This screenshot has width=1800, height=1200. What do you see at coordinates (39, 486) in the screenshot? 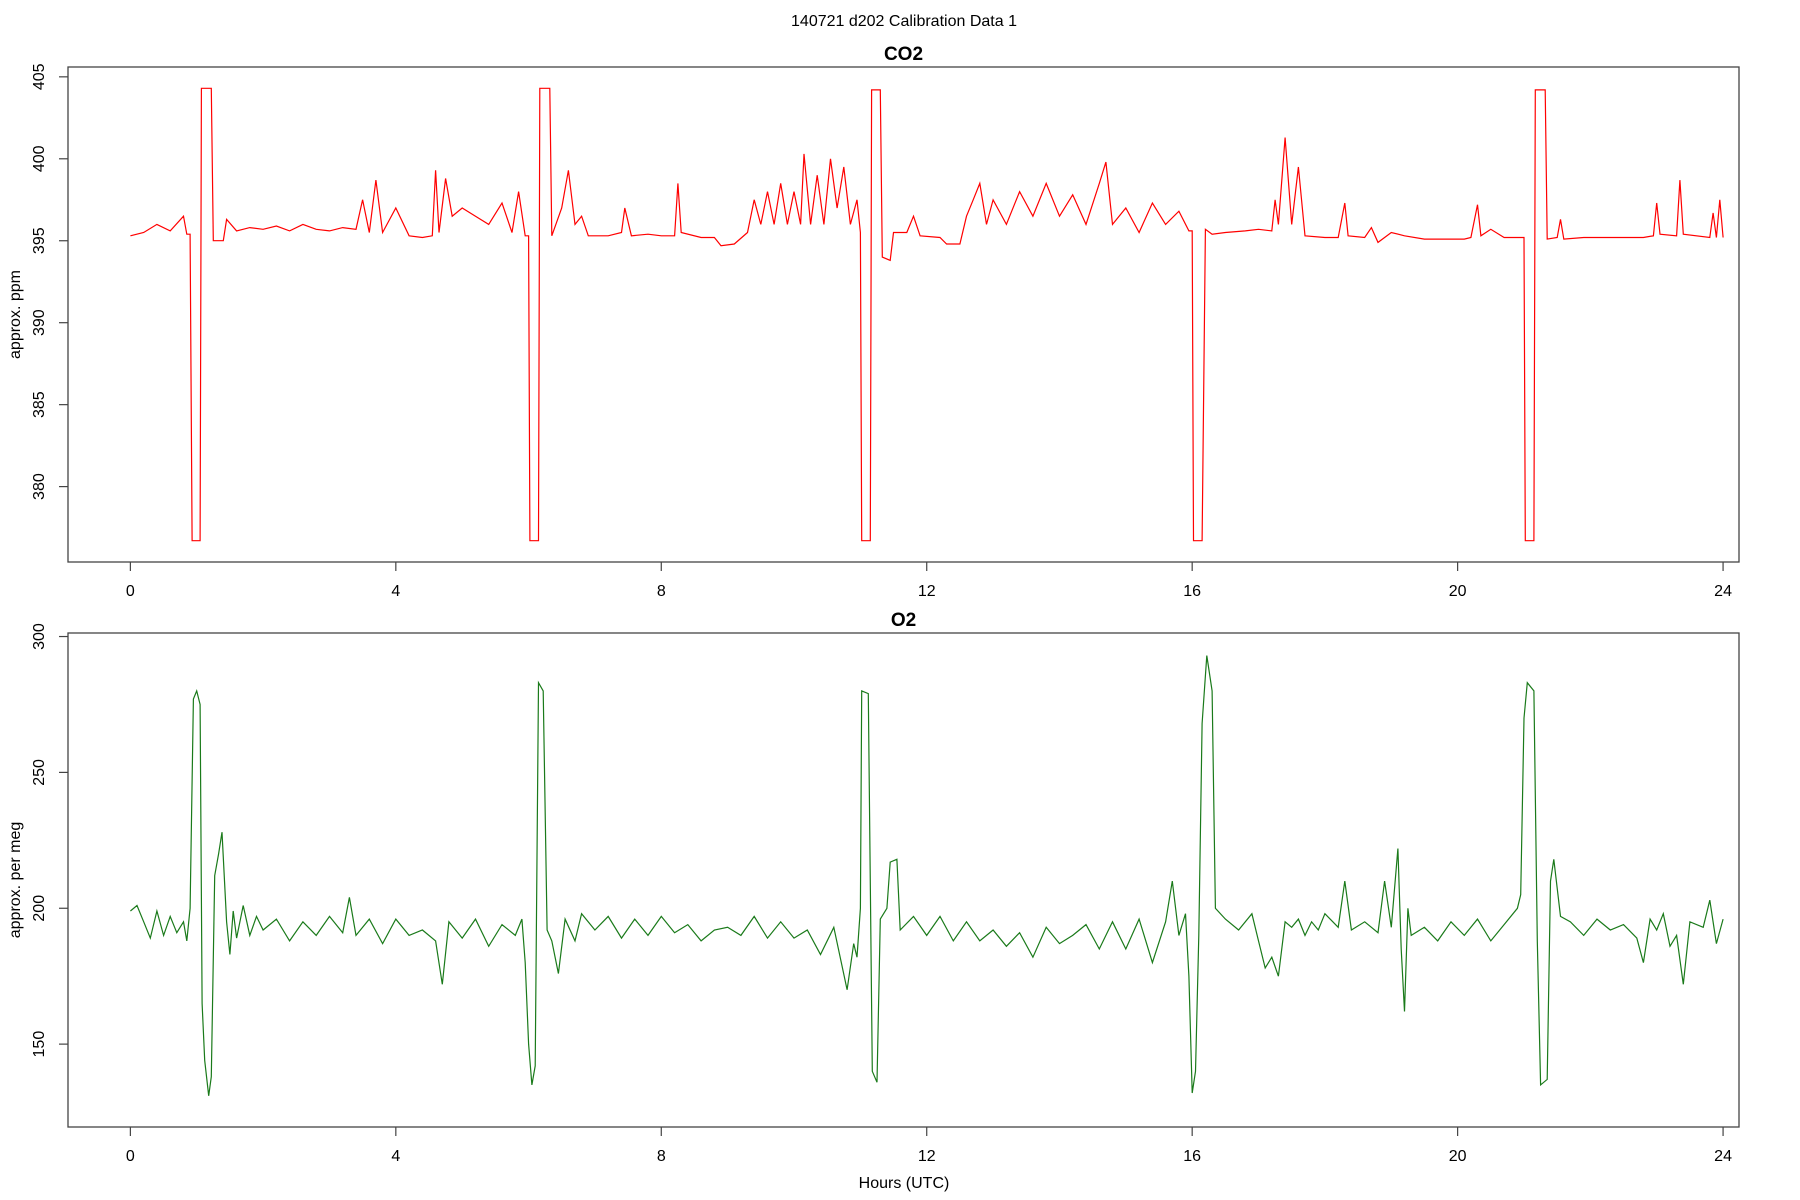
I see `y-tick-label: 380` at bounding box center [39, 486].